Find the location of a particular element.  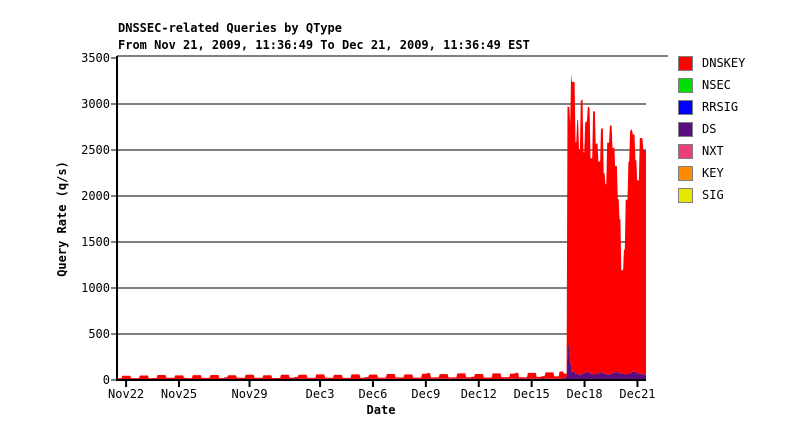

legend-swatch-nsec is located at coordinates (685, 85).